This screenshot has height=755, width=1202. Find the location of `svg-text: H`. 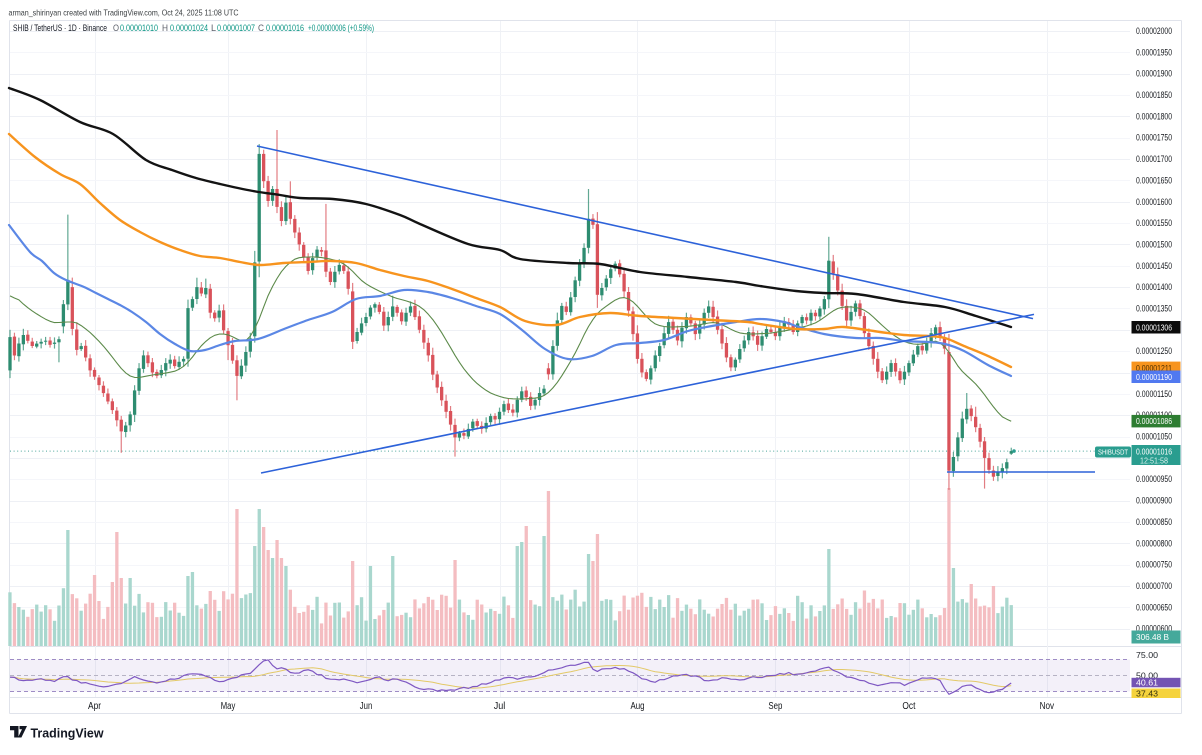

svg-text: H is located at coordinates (165, 28).